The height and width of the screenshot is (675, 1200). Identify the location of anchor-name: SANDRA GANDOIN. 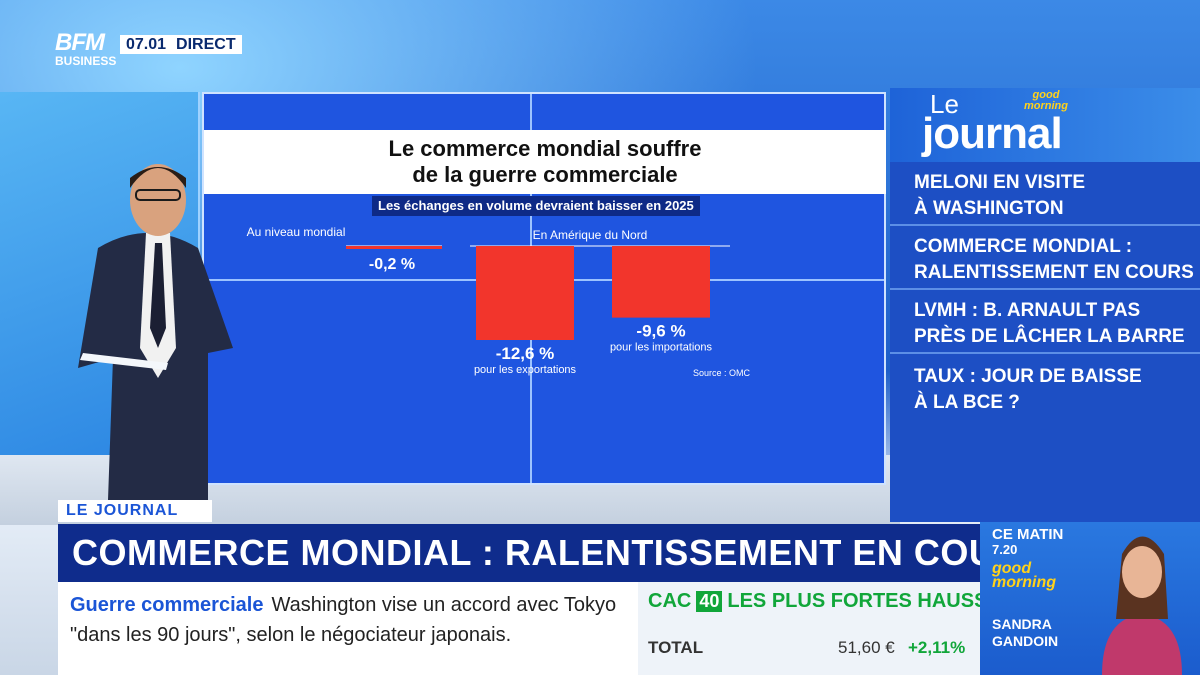
(1025, 633).